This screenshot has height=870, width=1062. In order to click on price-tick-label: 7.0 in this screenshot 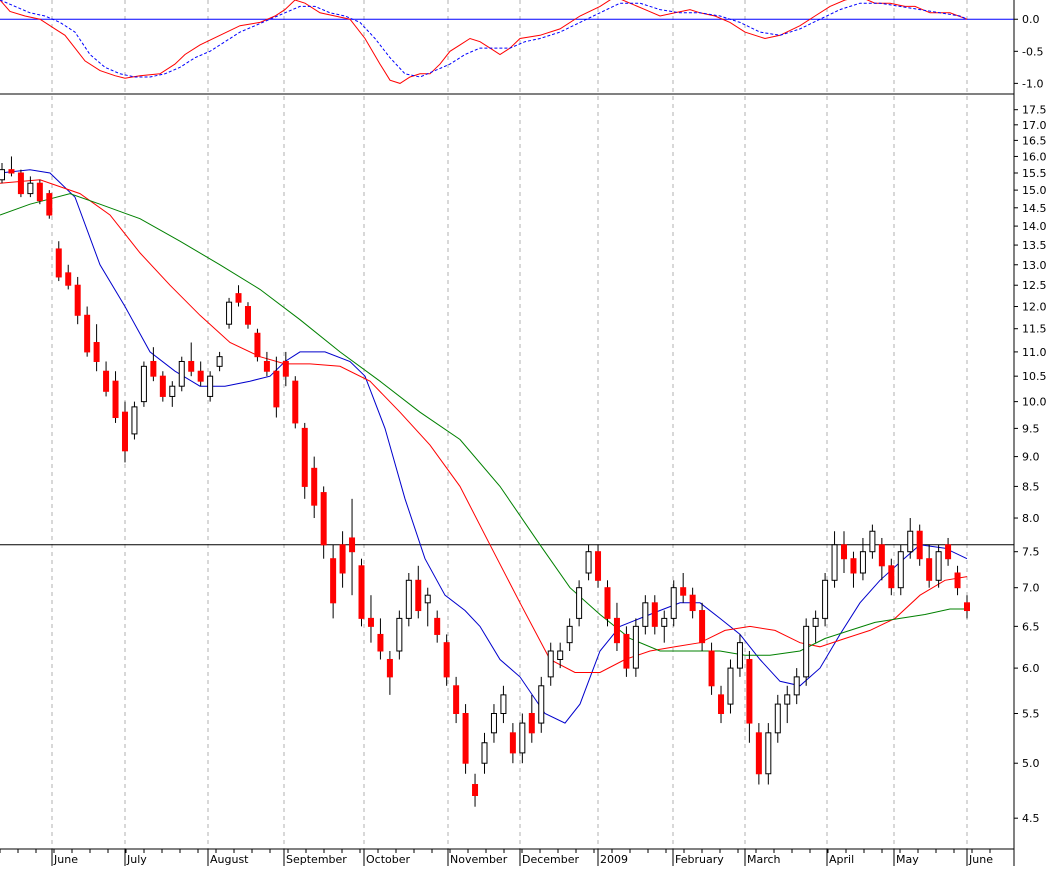, I will do `click(1031, 588)`.